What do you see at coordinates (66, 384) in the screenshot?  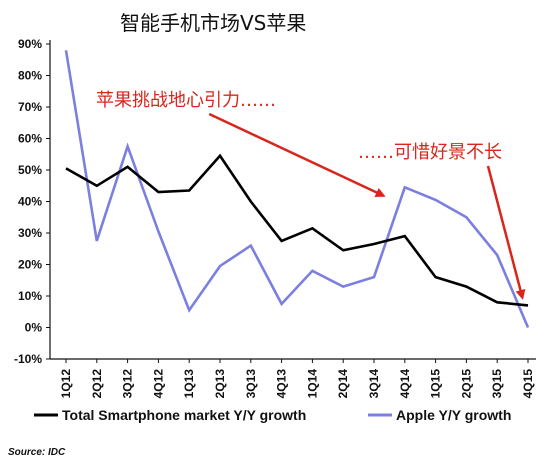 I see `x-tick-label: 1Q12` at bounding box center [66, 384].